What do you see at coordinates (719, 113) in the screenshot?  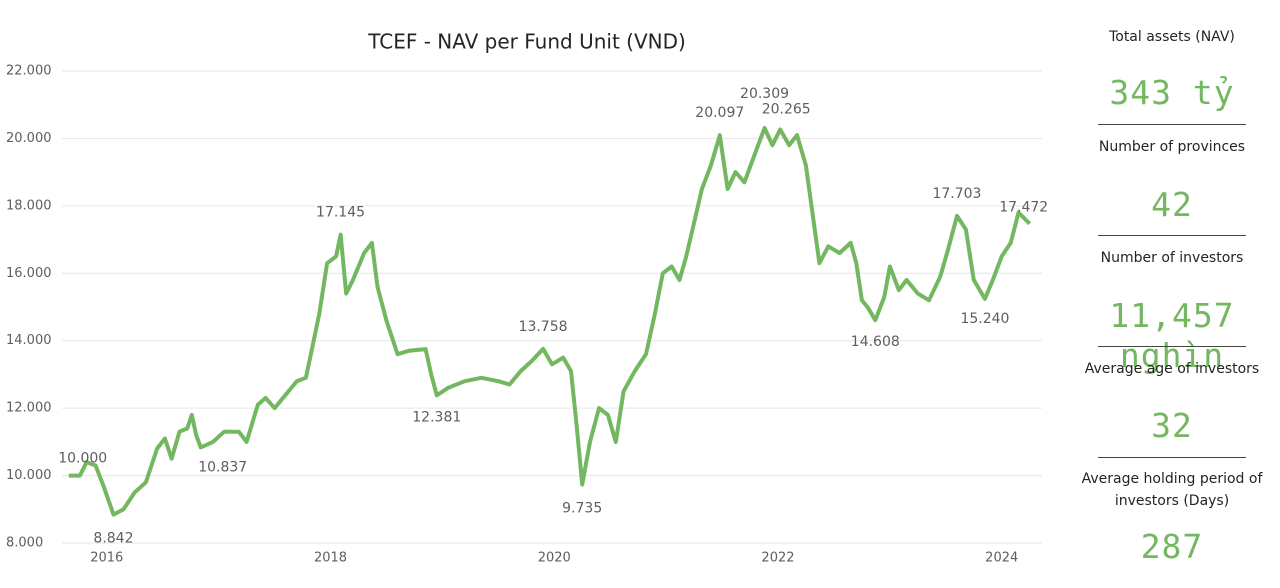 I see `data-label: 20.097` at bounding box center [719, 113].